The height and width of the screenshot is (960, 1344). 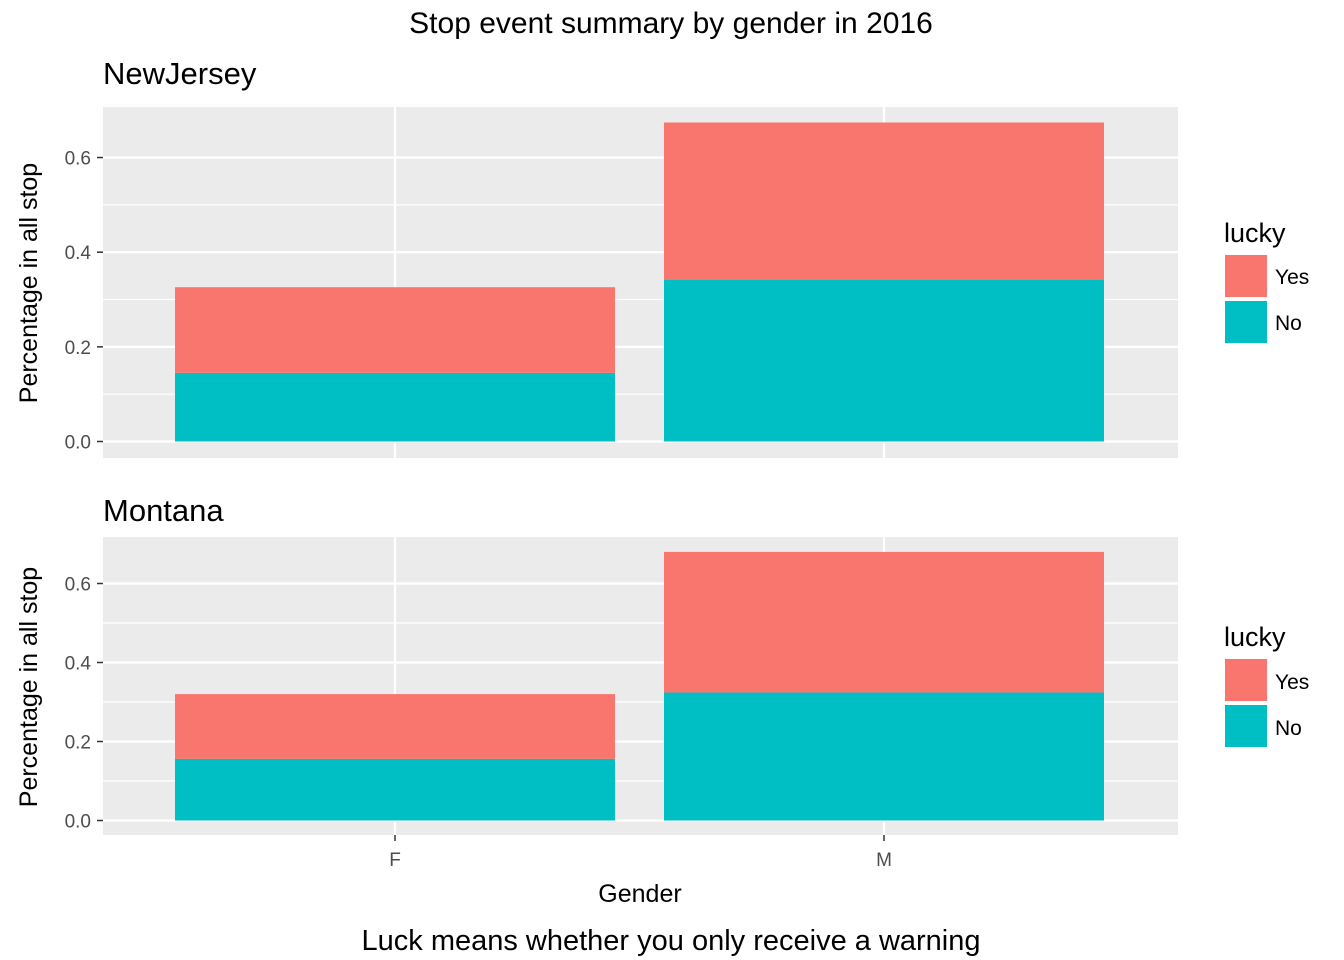 What do you see at coordinates (163, 510) in the screenshot?
I see `panel-title: Montana` at bounding box center [163, 510].